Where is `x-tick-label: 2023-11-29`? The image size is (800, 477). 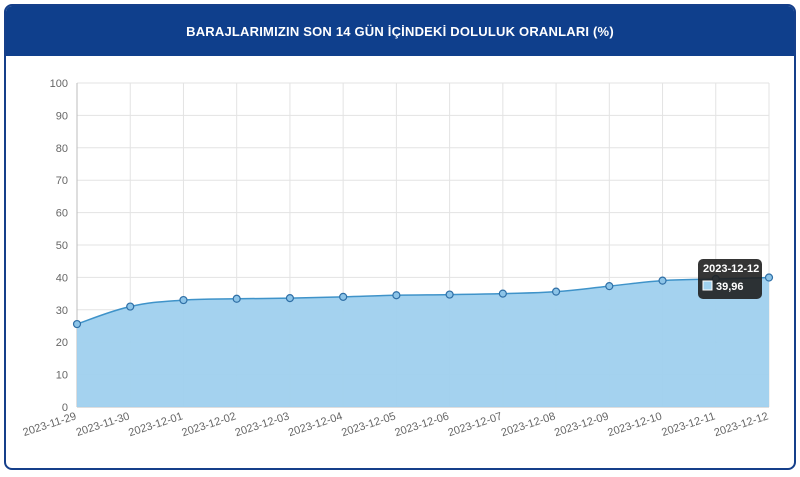 x-tick-label: 2023-11-29 is located at coordinates (49, 424).